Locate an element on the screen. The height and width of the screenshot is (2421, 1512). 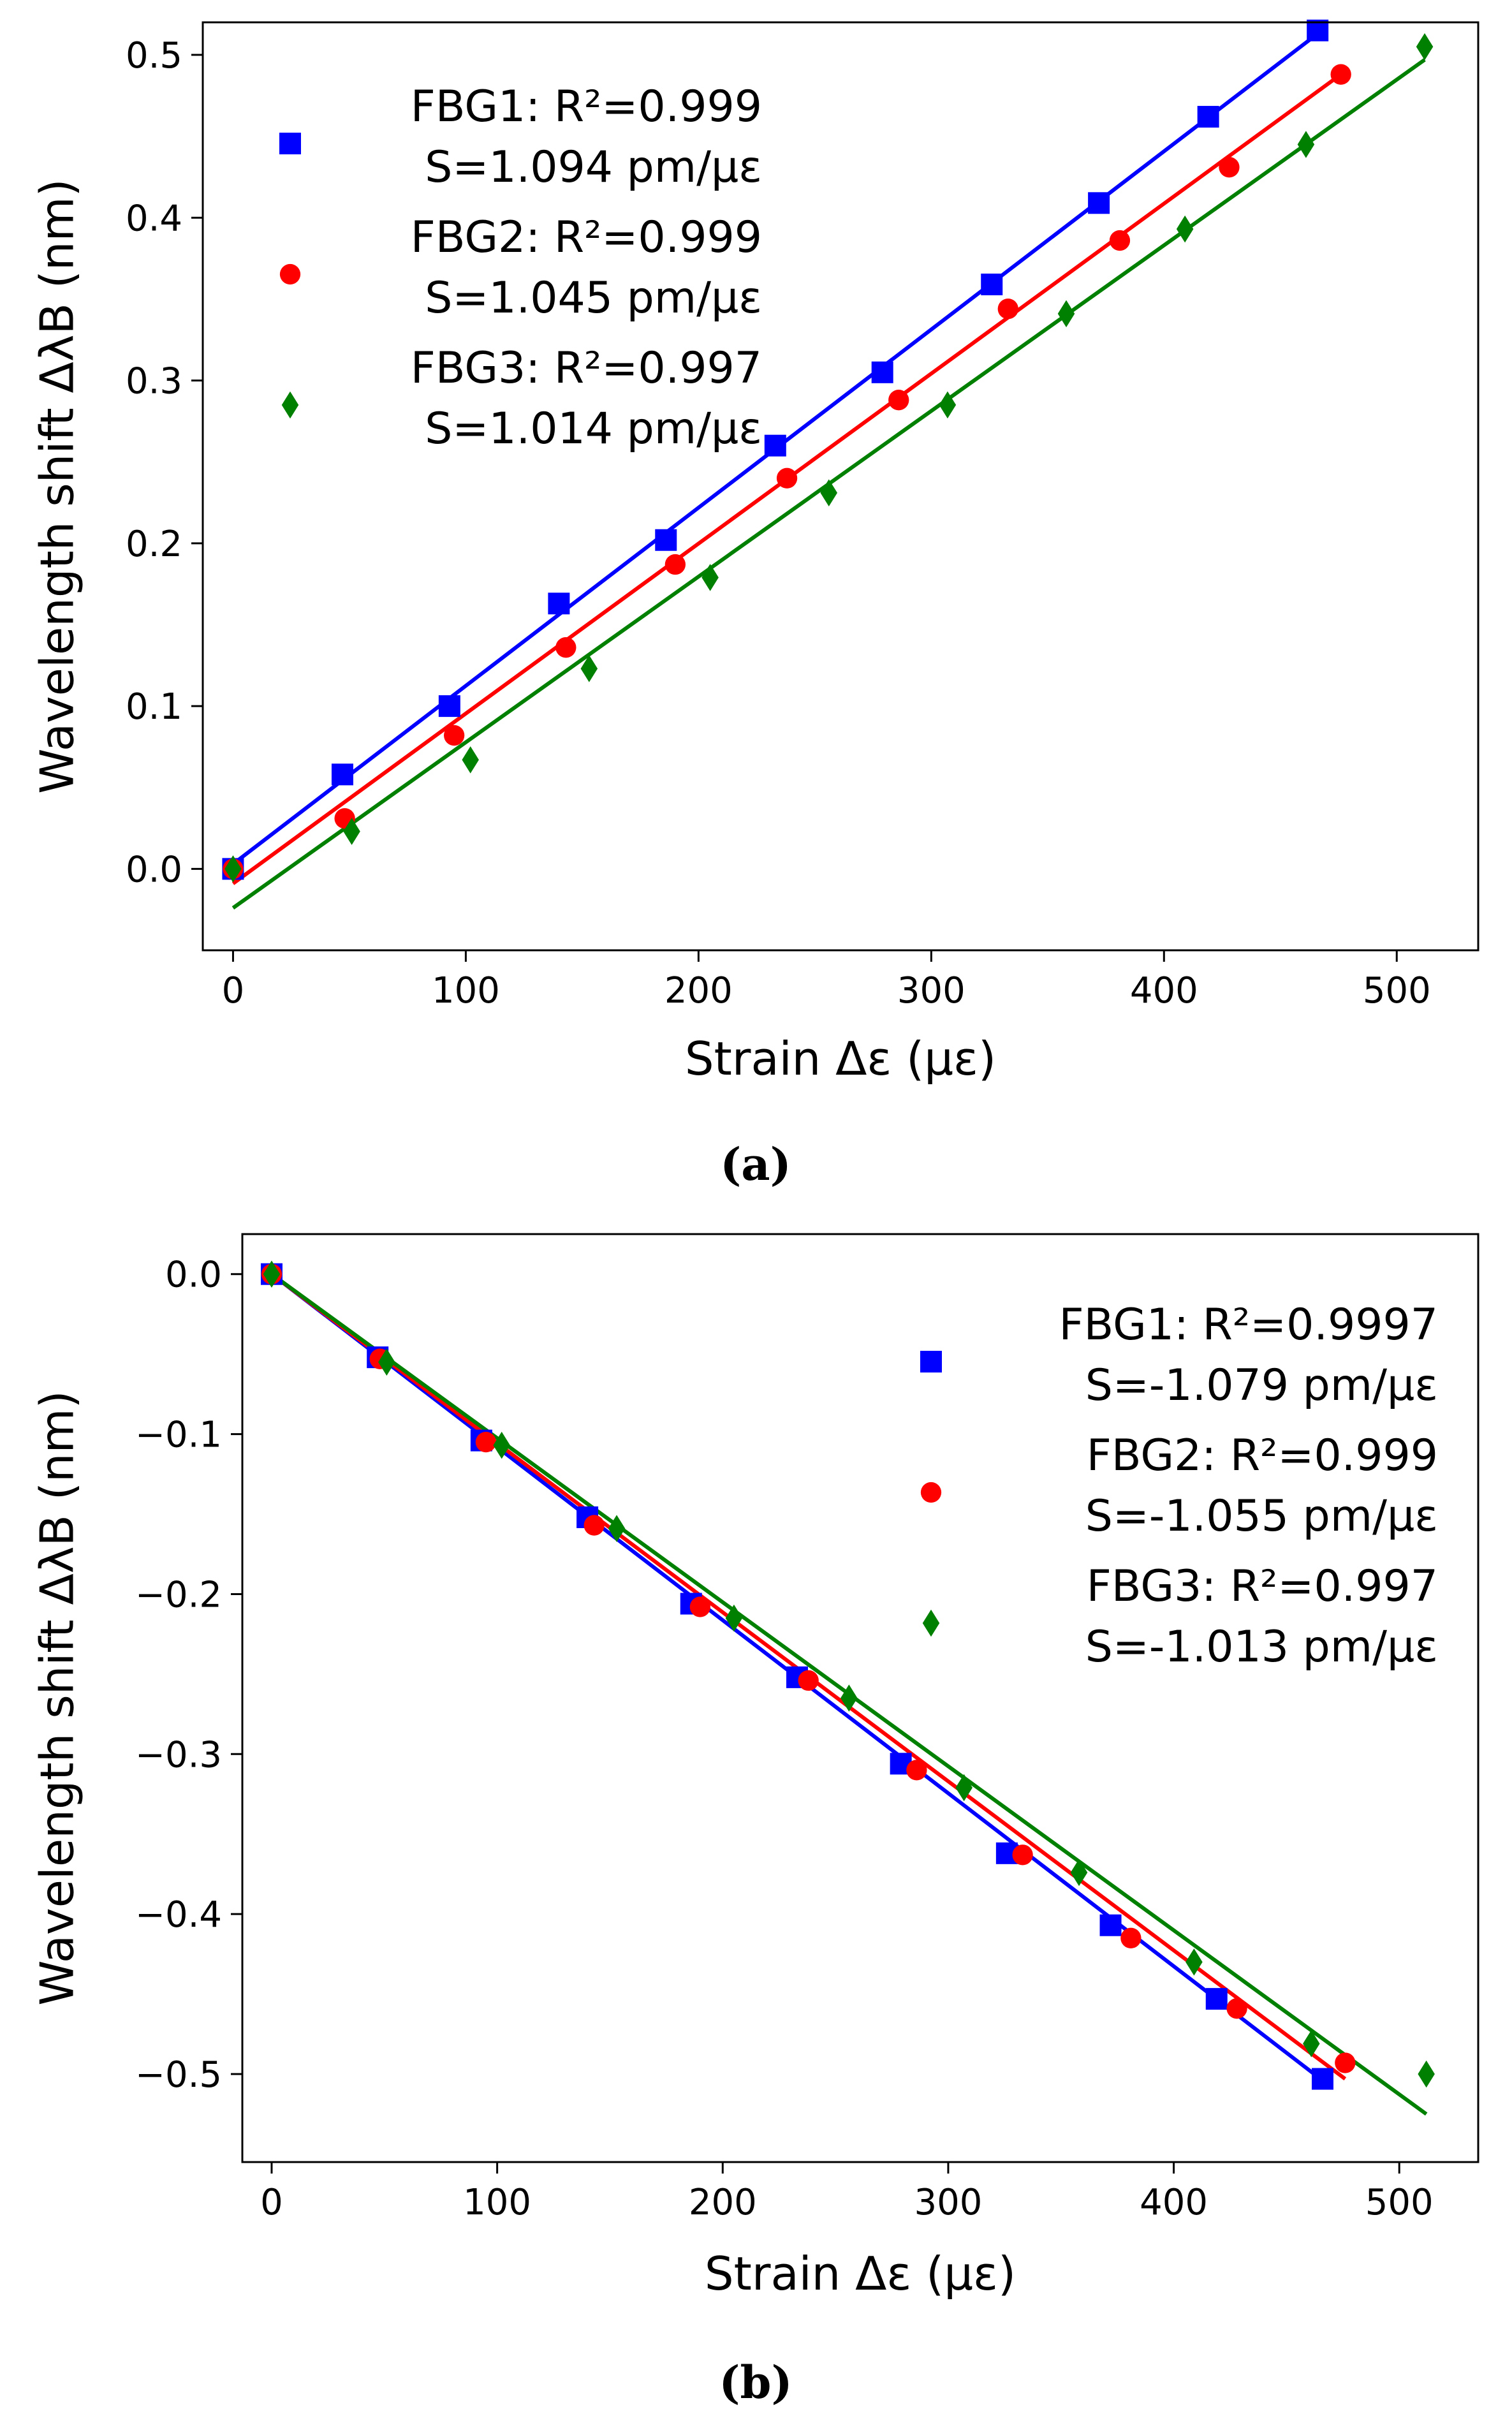
legend-sensitivity-fbg1: S=1.094 pm/με is located at coordinates (593, 167).